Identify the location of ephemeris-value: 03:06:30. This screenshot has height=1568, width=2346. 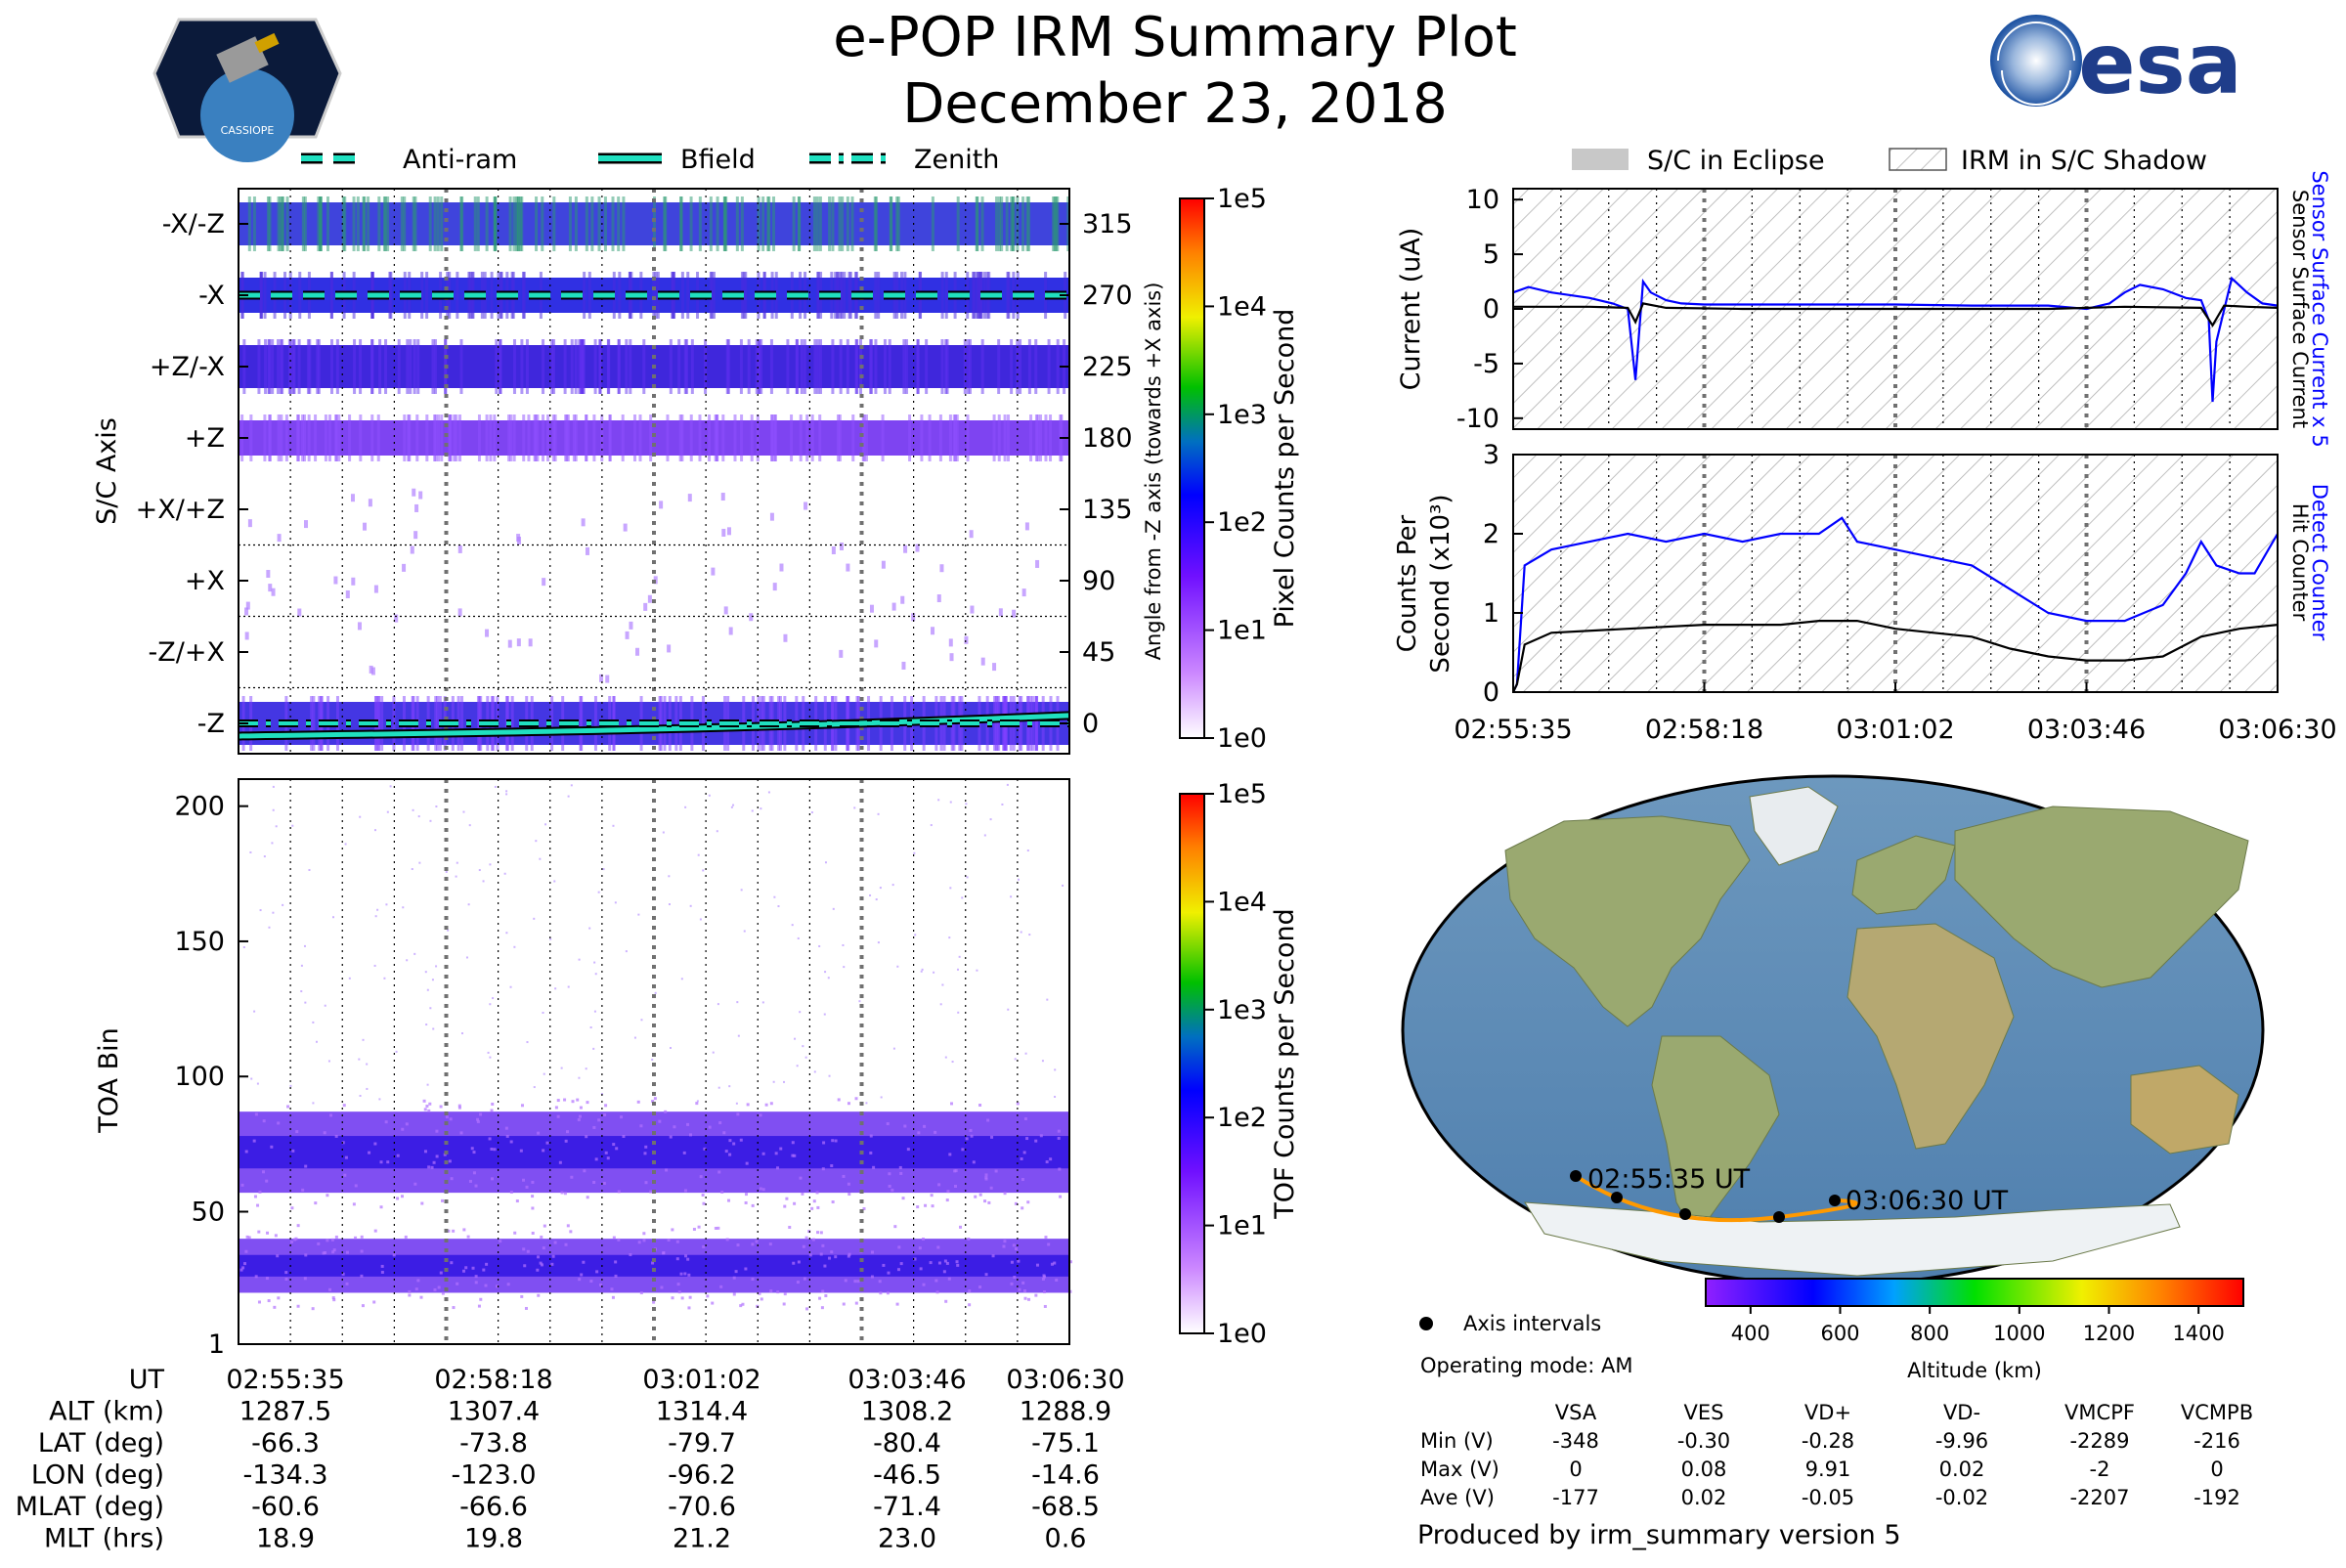
(1065, 1380).